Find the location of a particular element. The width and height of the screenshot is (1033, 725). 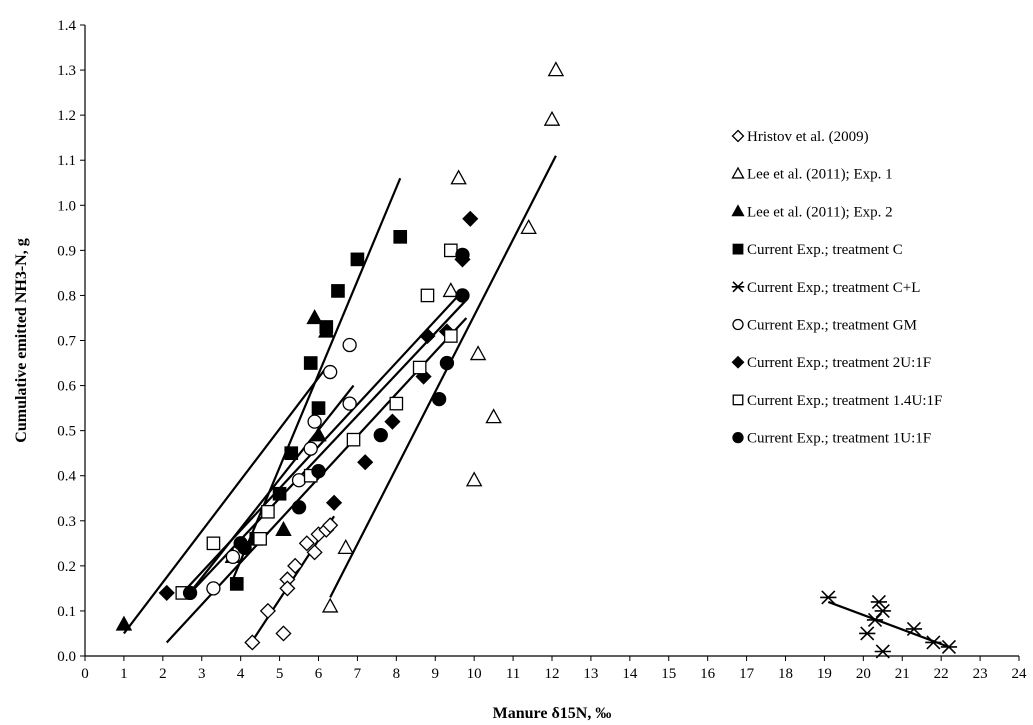

y-tick-label: 0.3 is located at coordinates (66, 522).